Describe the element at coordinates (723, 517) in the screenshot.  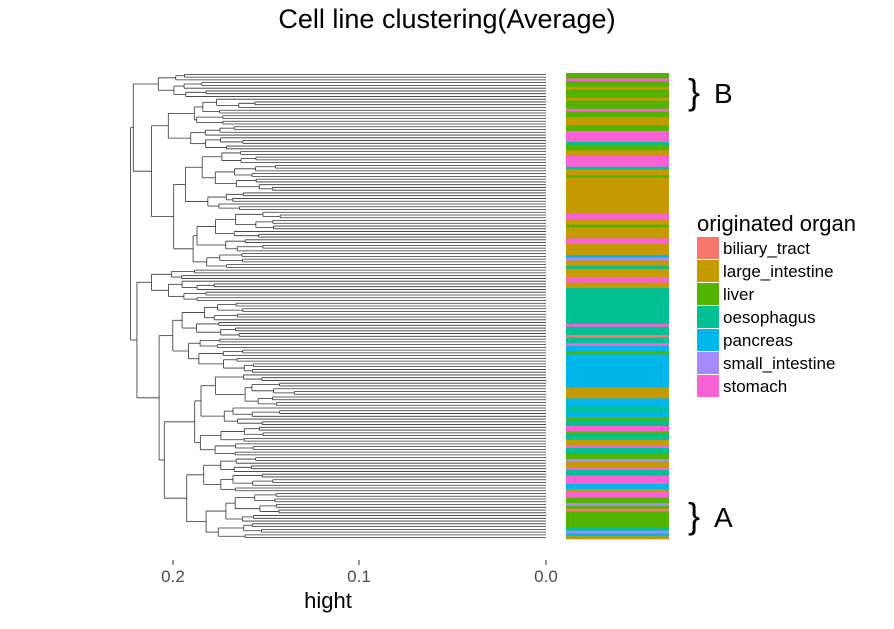
I see `cluster-a-label: A` at that location.